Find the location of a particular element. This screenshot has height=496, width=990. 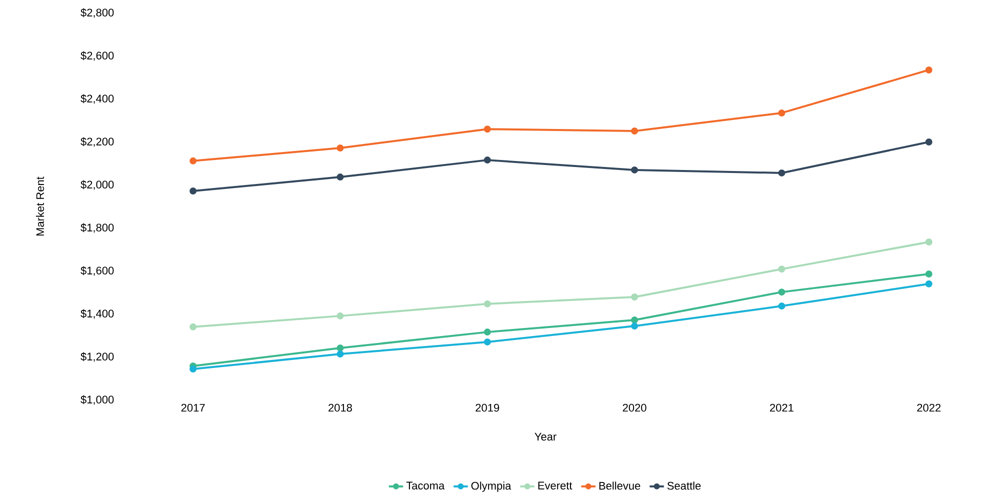

y-tick-label: $1,200 is located at coordinates (97, 357).